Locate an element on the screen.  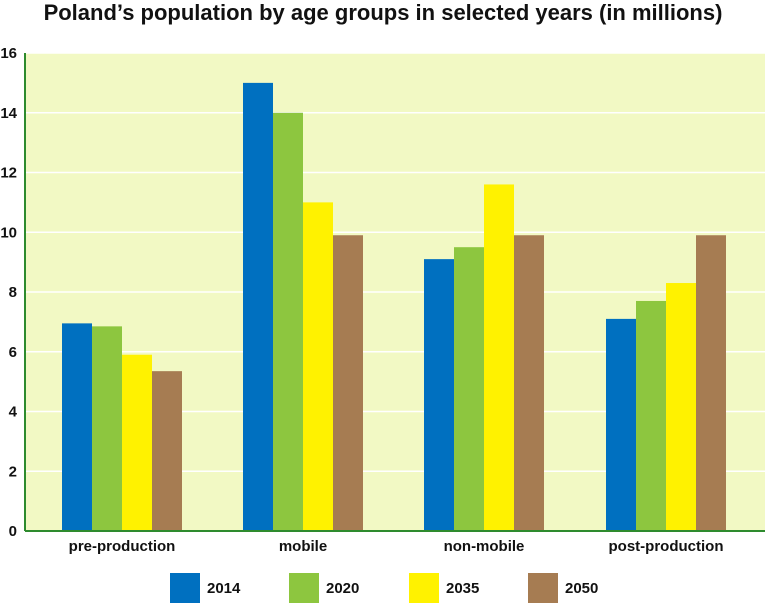
y-tick-label: 6 is located at coordinates (13, 352).